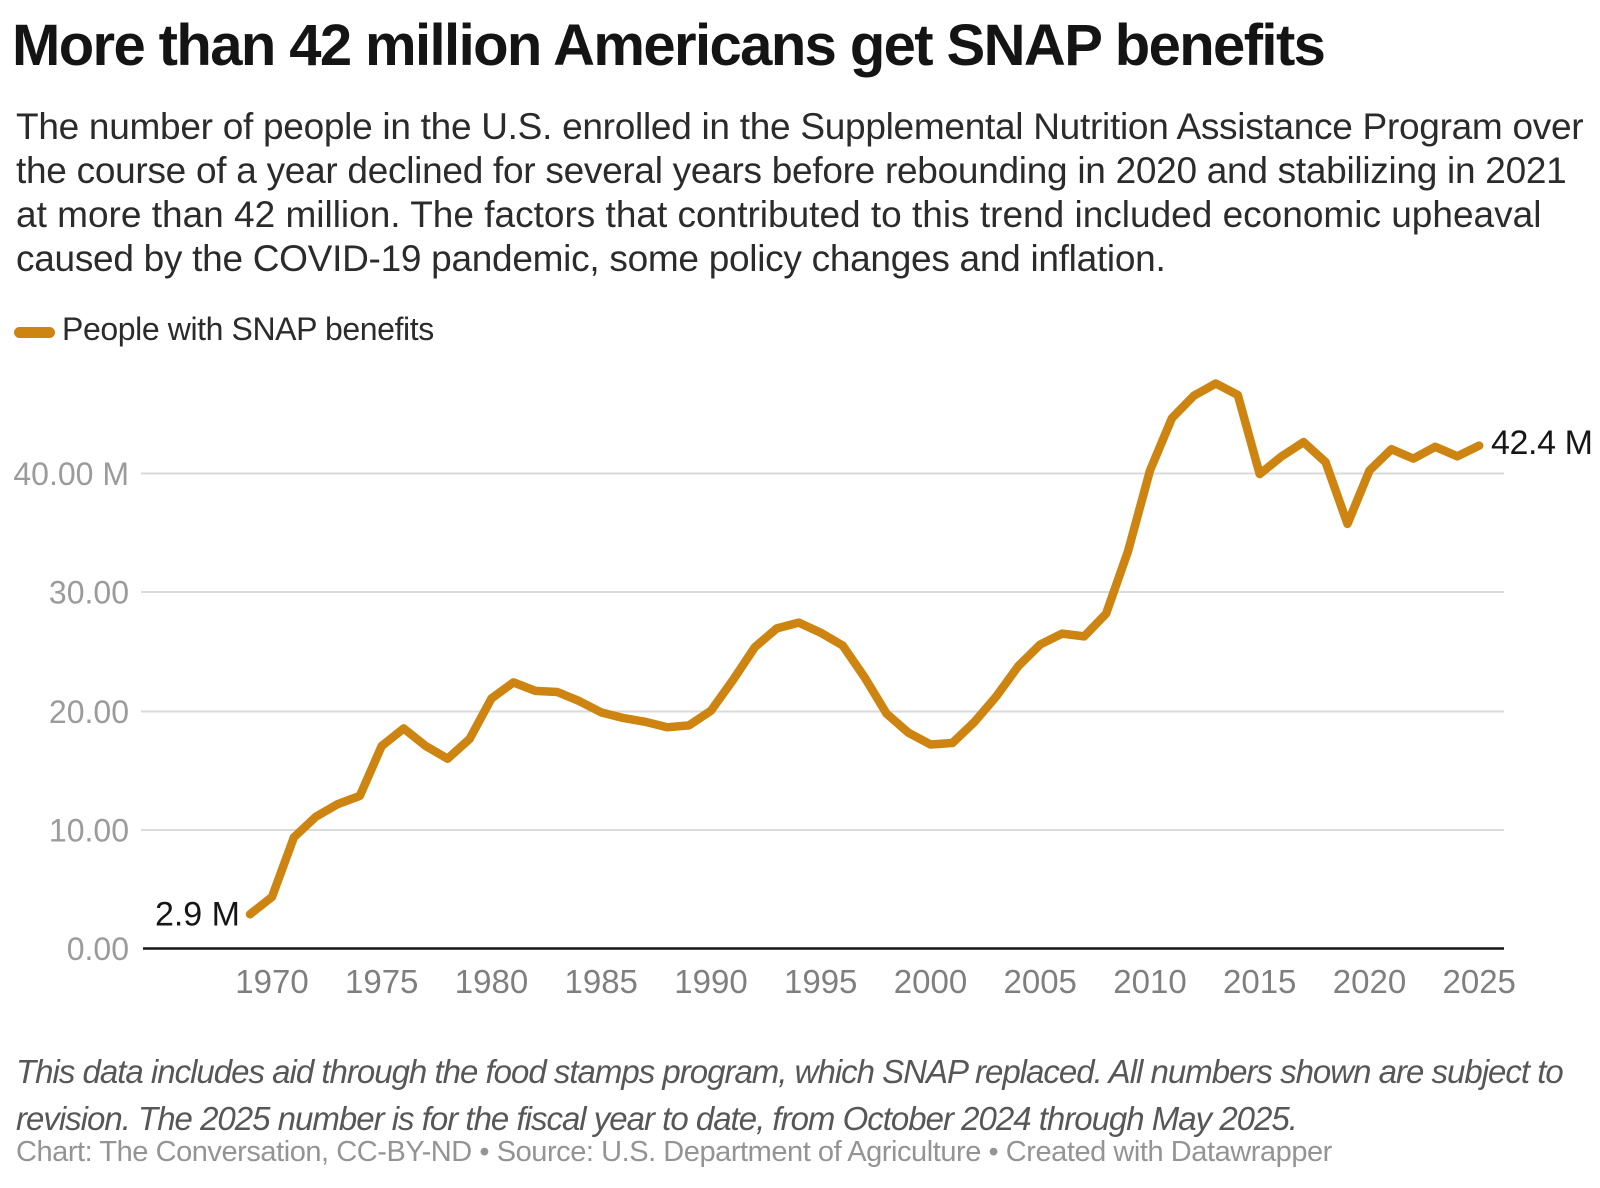  What do you see at coordinates (820, 981) in the screenshot?
I see `svg-text: 1995` at bounding box center [820, 981].